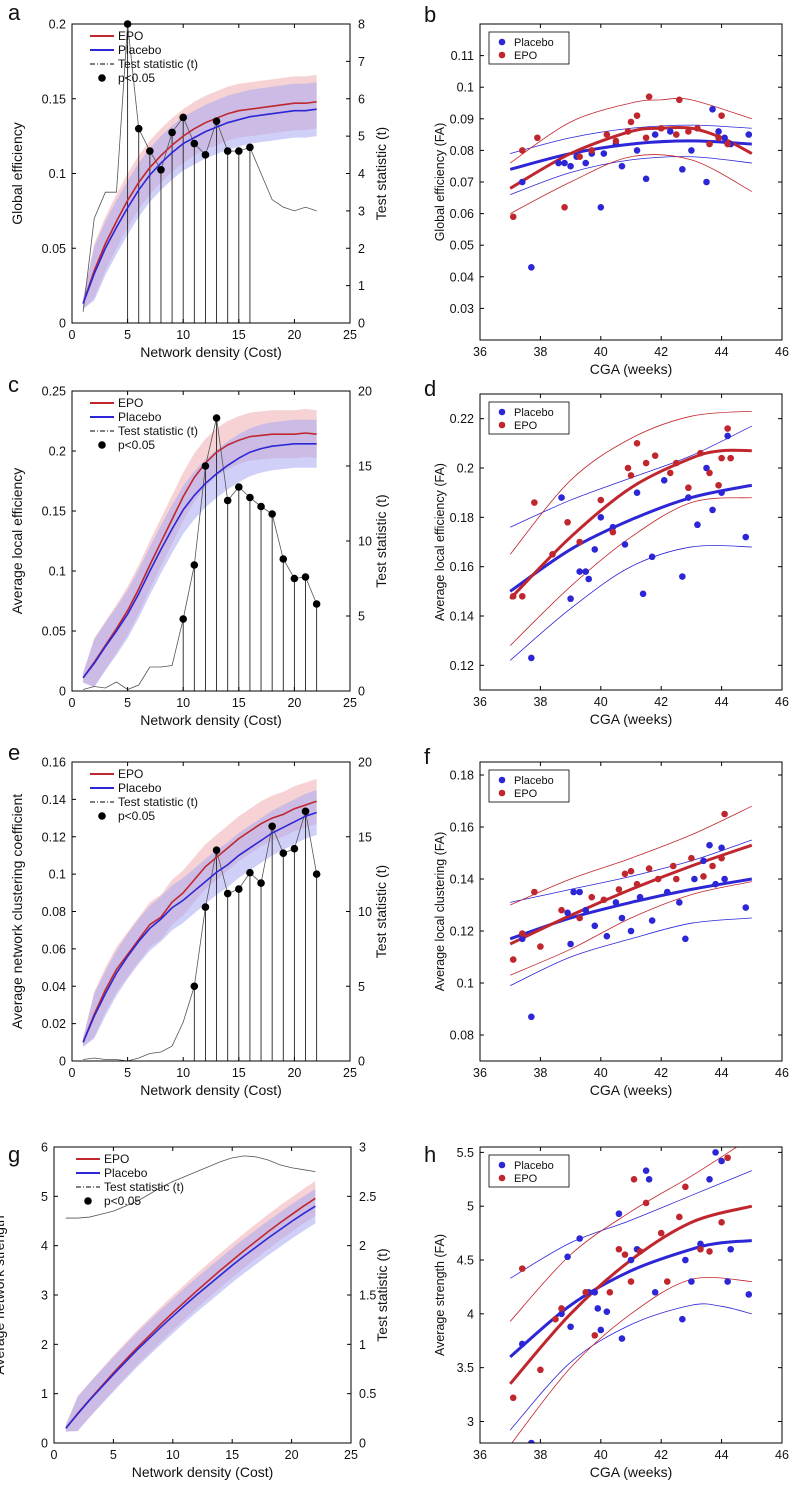 Image resolution: width=790 pixels, height=1488 pixels. Describe the element at coordinates (440, 182) in the screenshot. I see `y-axis-label: Global efficiency (FA)` at that location.